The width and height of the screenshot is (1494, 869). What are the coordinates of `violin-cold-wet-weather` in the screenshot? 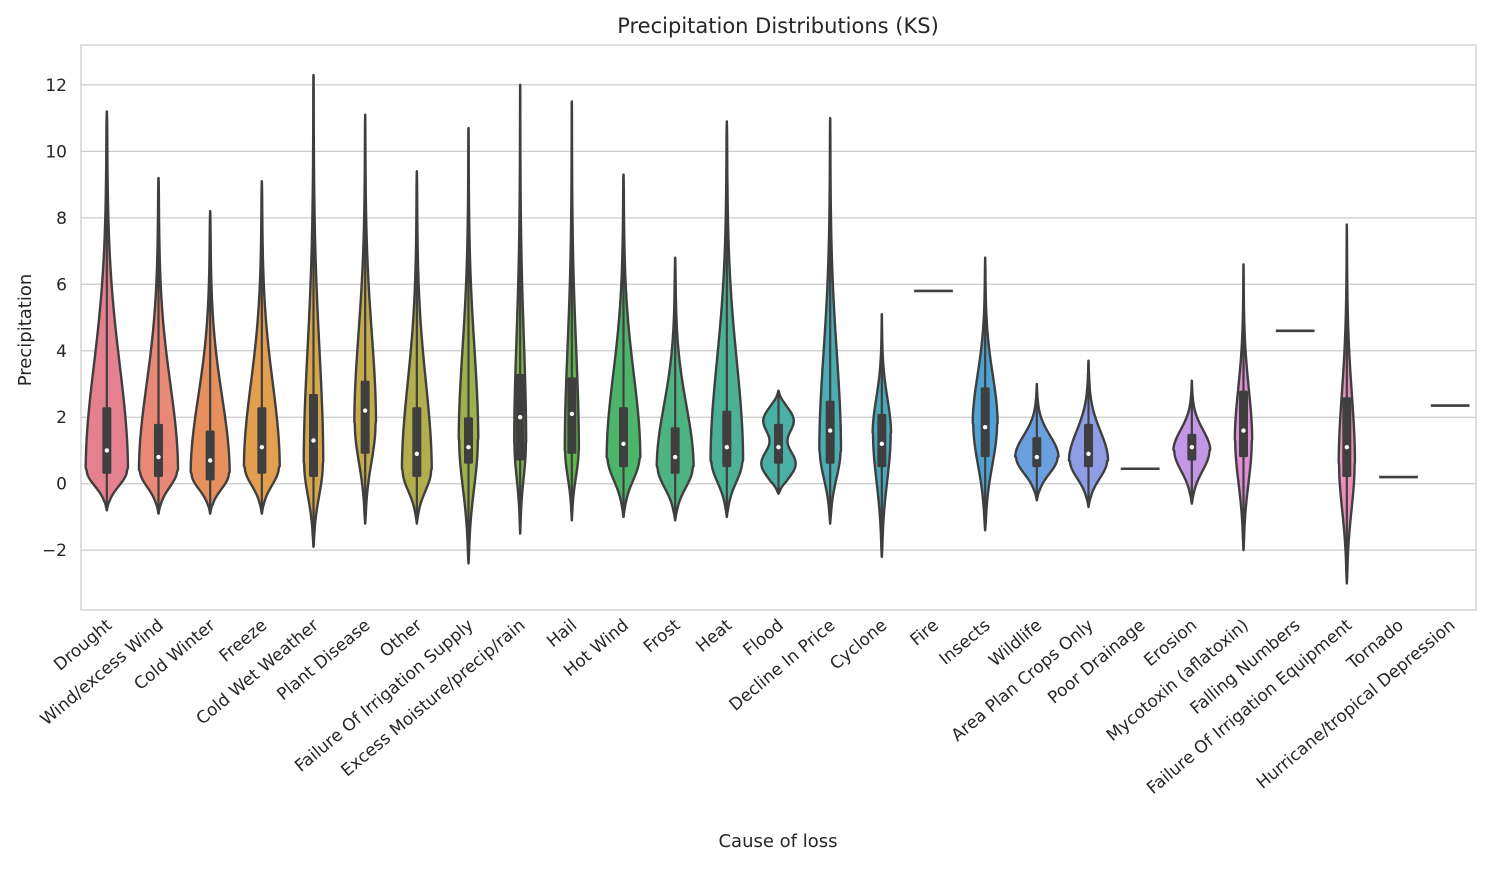 It's located at (313, 311).